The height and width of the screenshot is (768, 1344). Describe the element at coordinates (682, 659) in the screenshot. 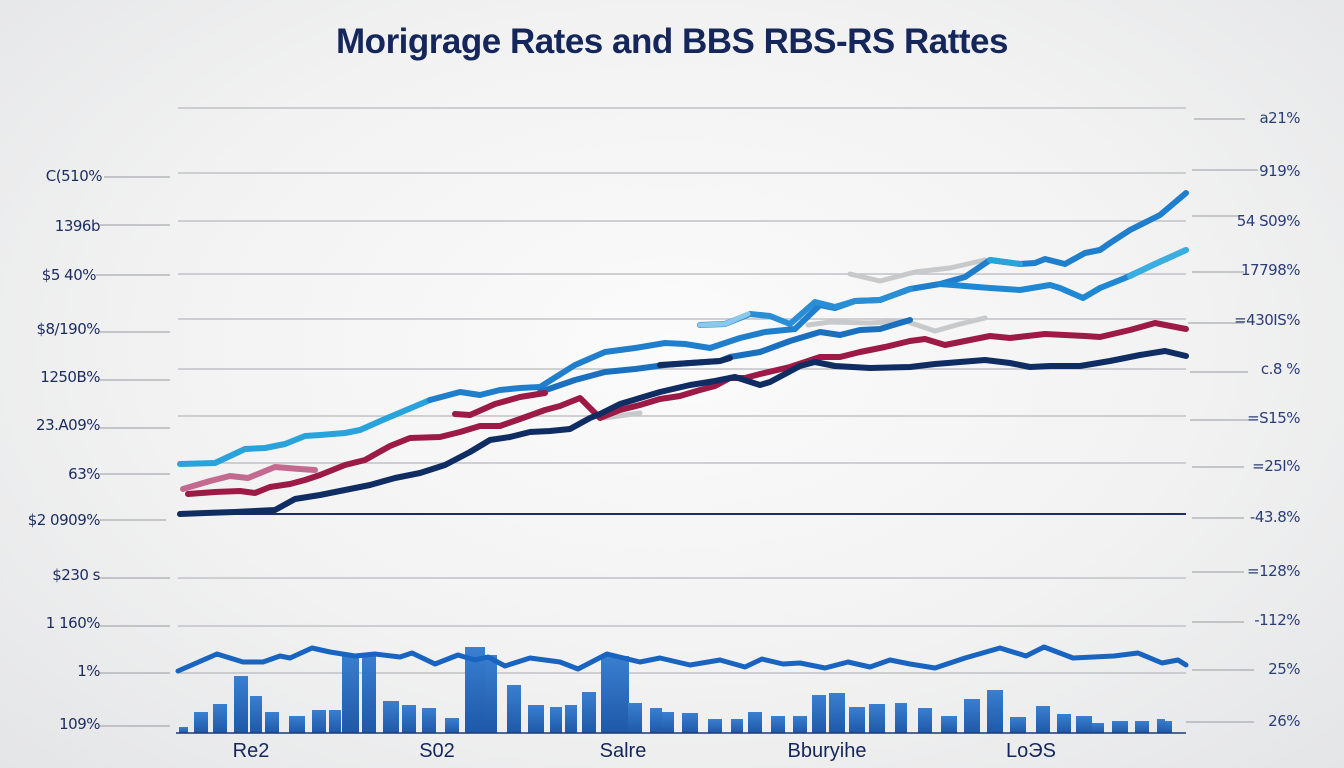

I see `volume-line` at that location.